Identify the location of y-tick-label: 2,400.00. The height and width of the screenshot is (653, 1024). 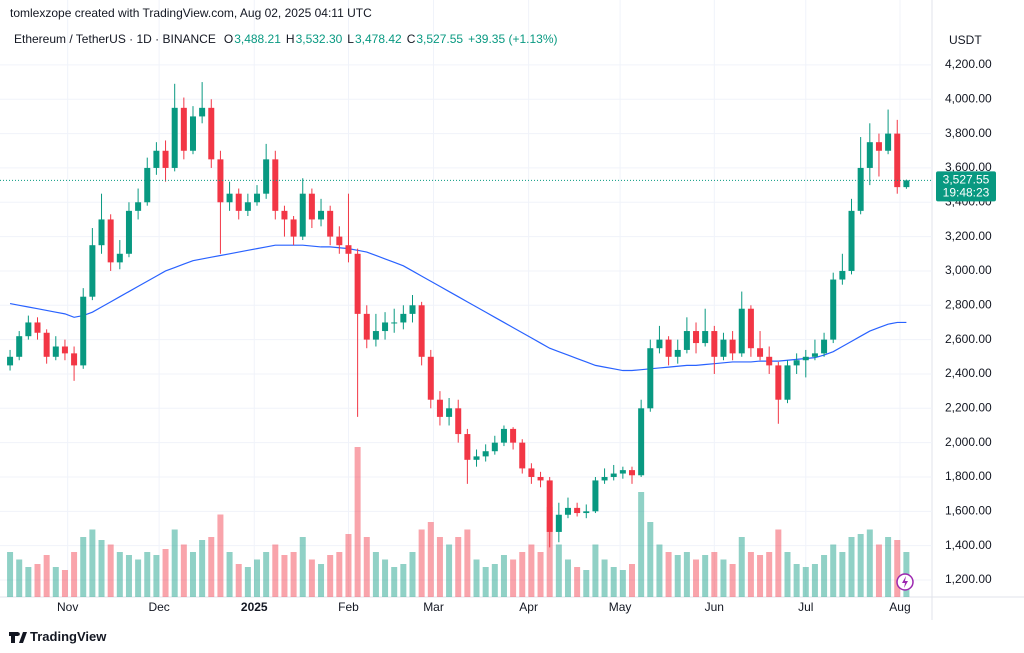
(968, 373).